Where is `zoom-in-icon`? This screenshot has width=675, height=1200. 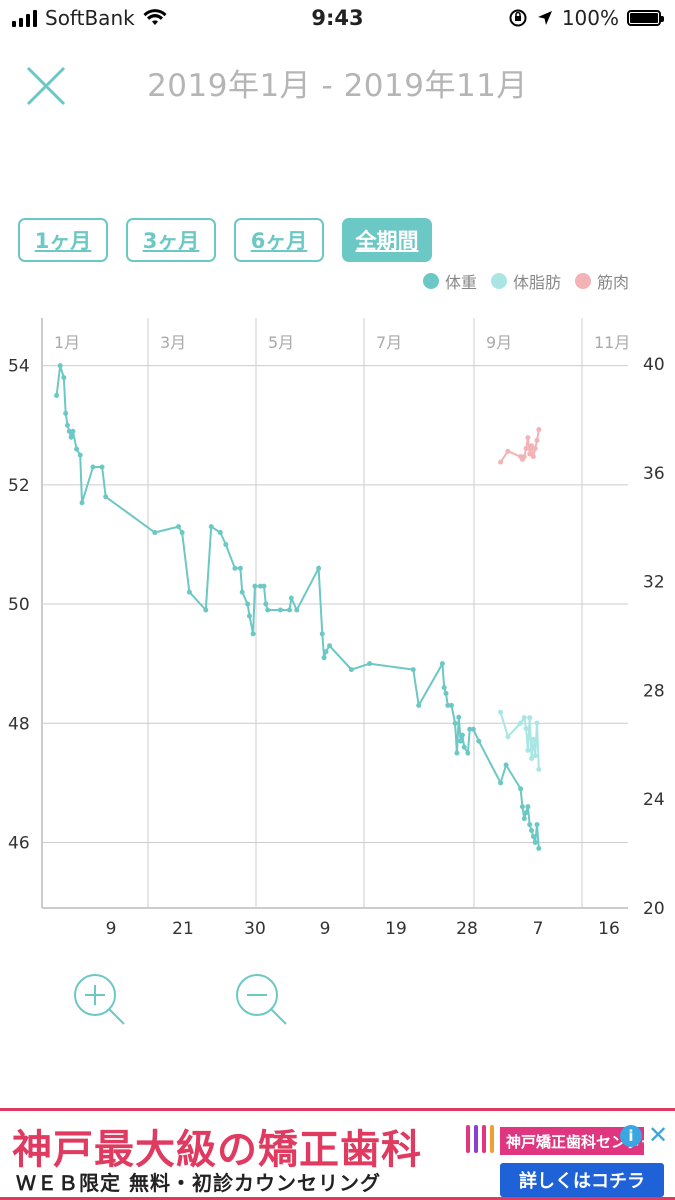 zoom-in-icon is located at coordinates (99, 999).